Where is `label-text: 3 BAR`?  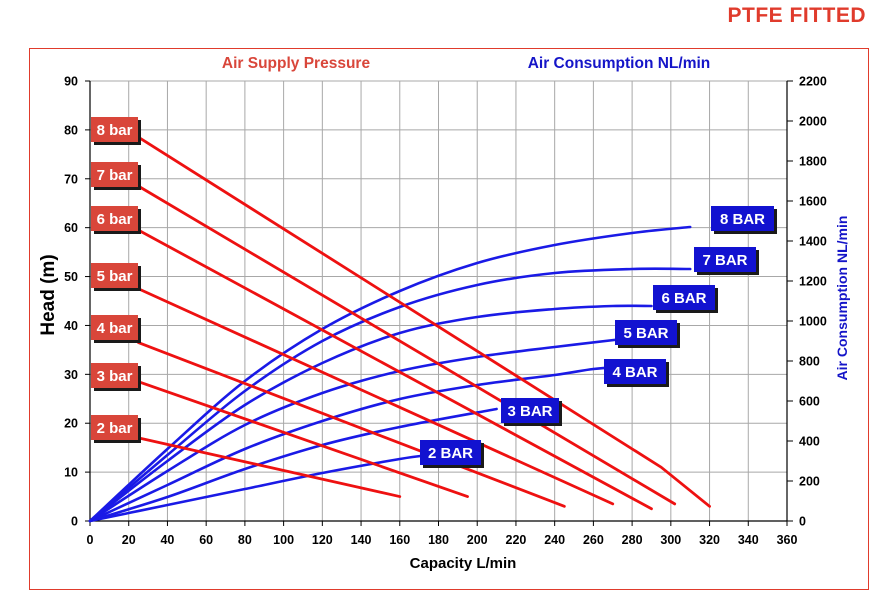
label-text: 3 BAR is located at coordinates (529, 411).